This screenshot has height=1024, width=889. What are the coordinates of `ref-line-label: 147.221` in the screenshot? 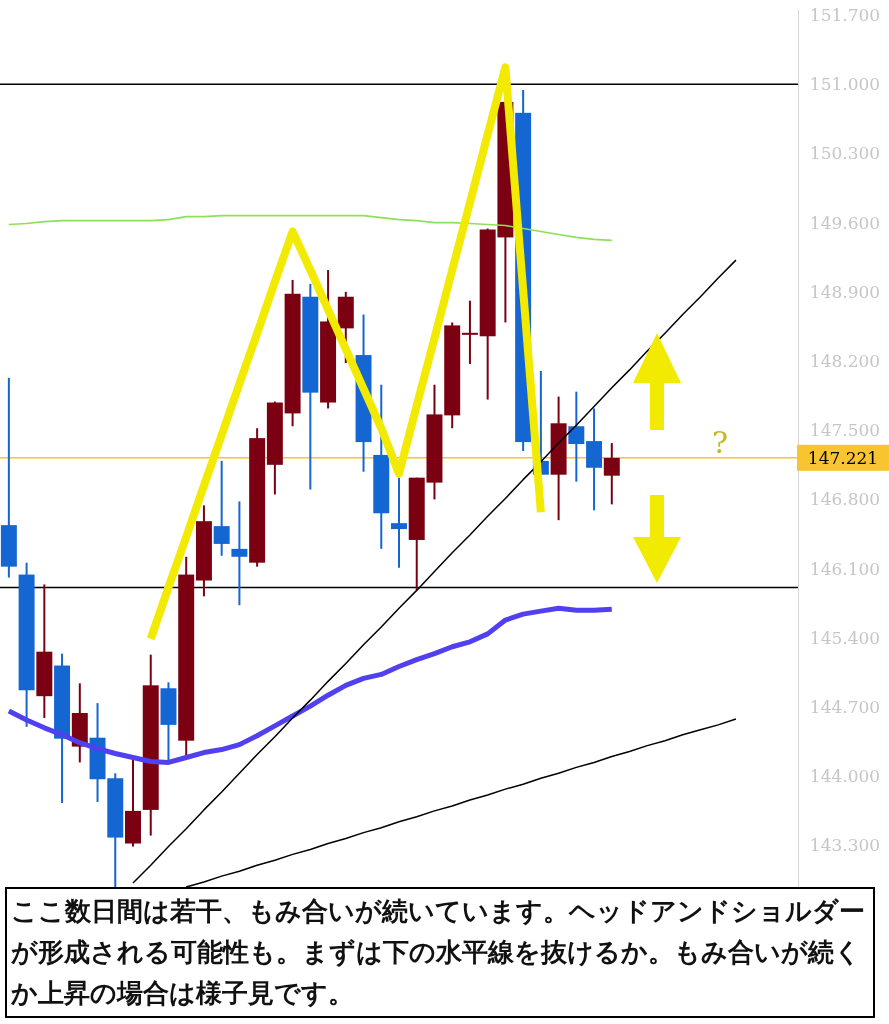 It's located at (843, 457).